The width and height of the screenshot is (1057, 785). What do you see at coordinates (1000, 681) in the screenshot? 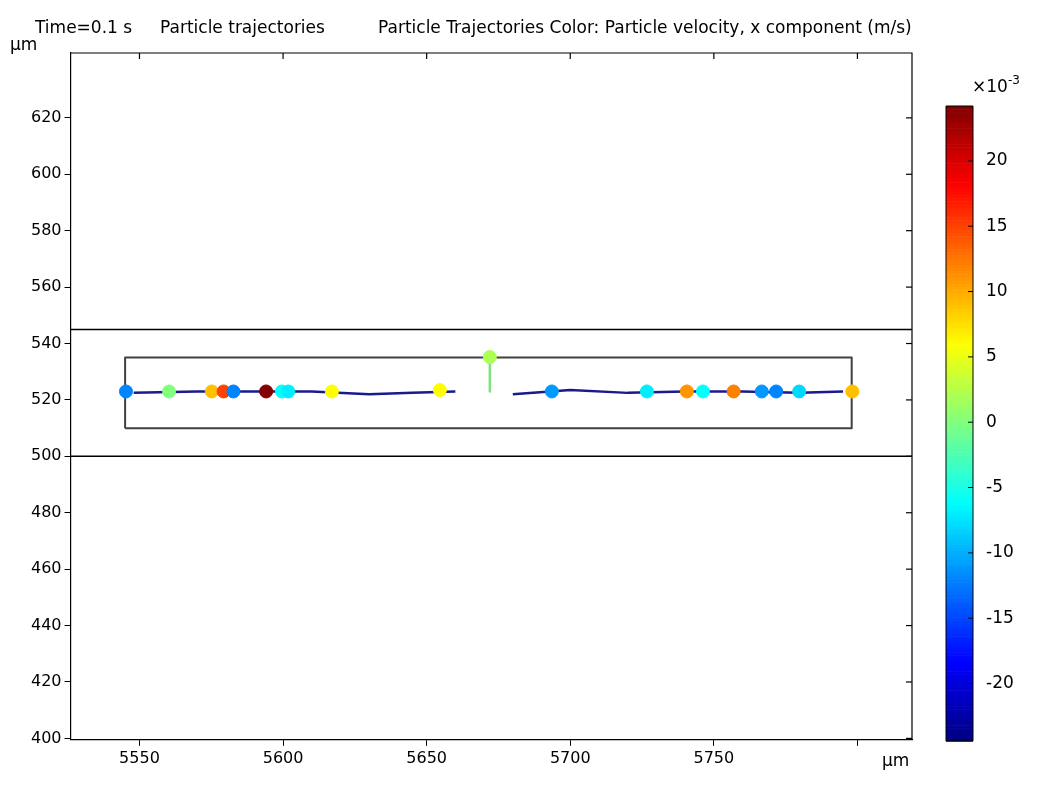
I see `color-bar-label: -20` at bounding box center [1000, 681].